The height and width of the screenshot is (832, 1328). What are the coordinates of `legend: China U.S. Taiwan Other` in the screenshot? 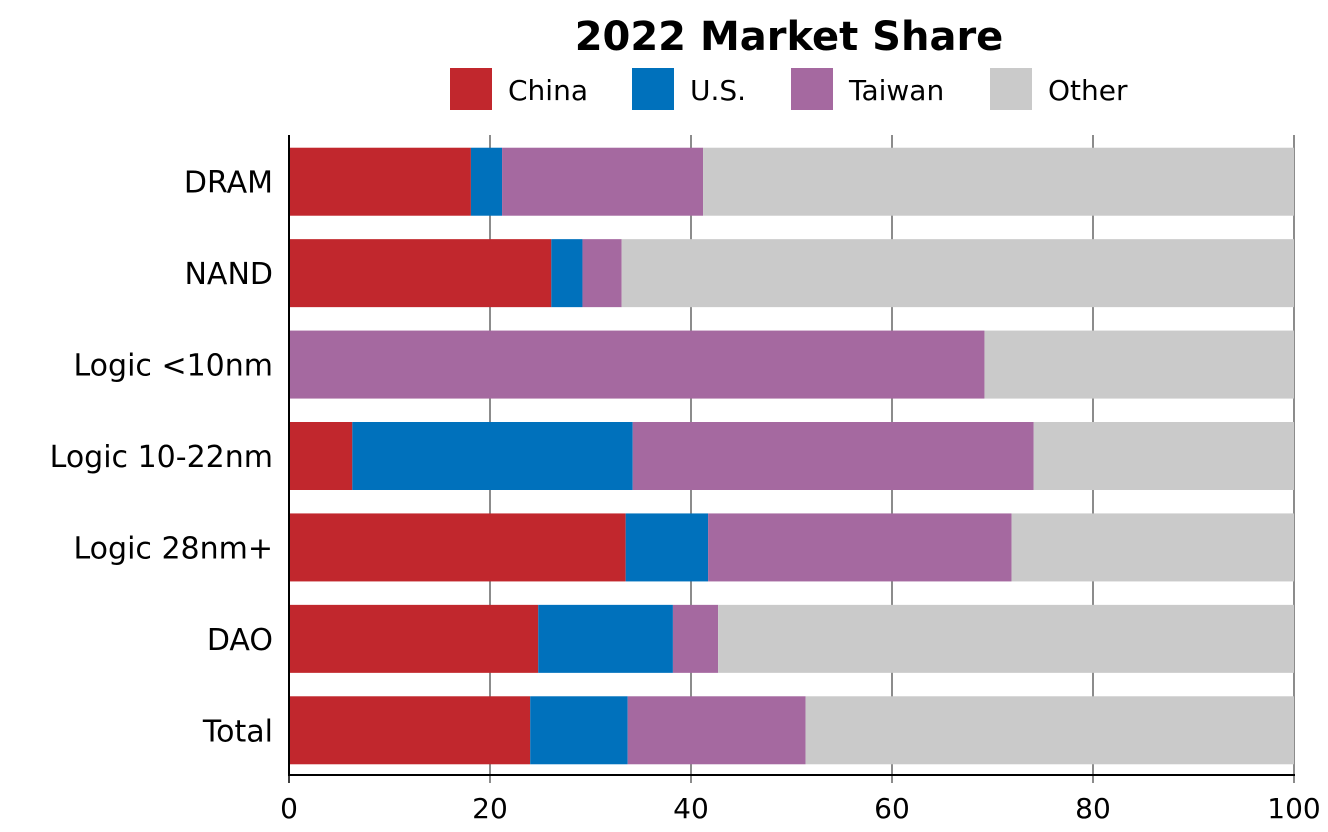 It's located at (789, 89).